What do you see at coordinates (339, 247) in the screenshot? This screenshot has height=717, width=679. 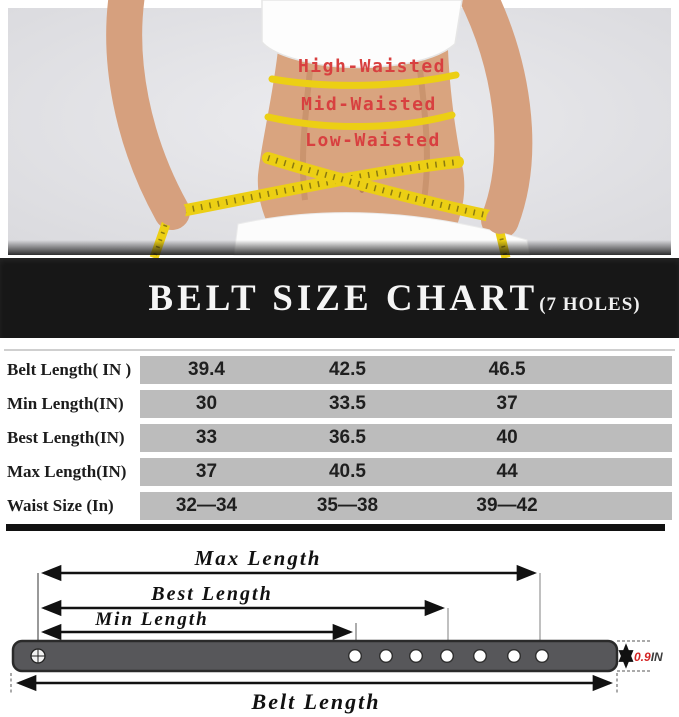 I see `photo-bottom-fade` at bounding box center [339, 247].